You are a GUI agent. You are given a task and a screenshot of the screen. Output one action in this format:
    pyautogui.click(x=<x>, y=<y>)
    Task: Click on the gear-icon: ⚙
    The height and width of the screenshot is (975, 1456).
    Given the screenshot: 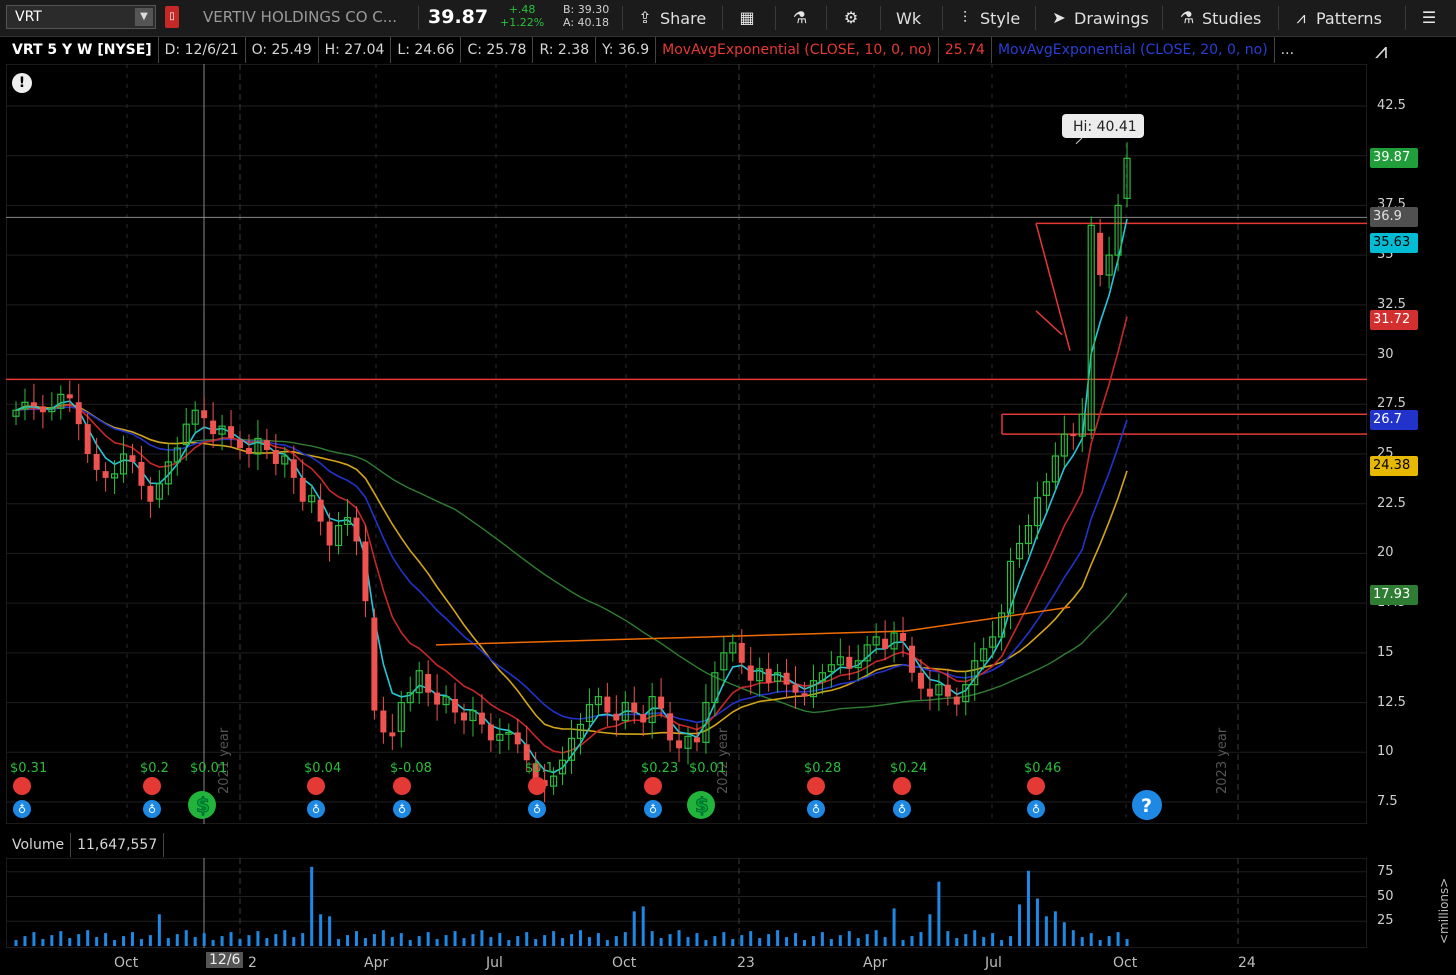 What is the action you would take?
    pyautogui.click(x=851, y=17)
    